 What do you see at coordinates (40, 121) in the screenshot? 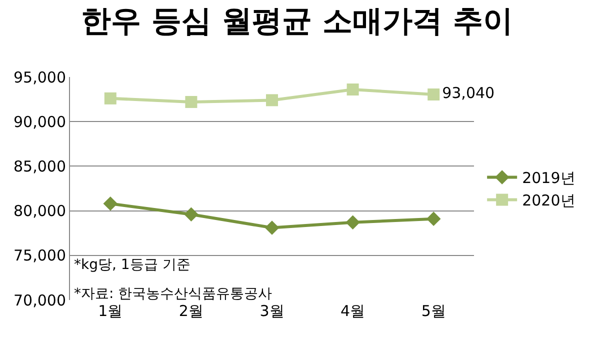
I see `y-tick-label: 90,000` at bounding box center [40, 121].